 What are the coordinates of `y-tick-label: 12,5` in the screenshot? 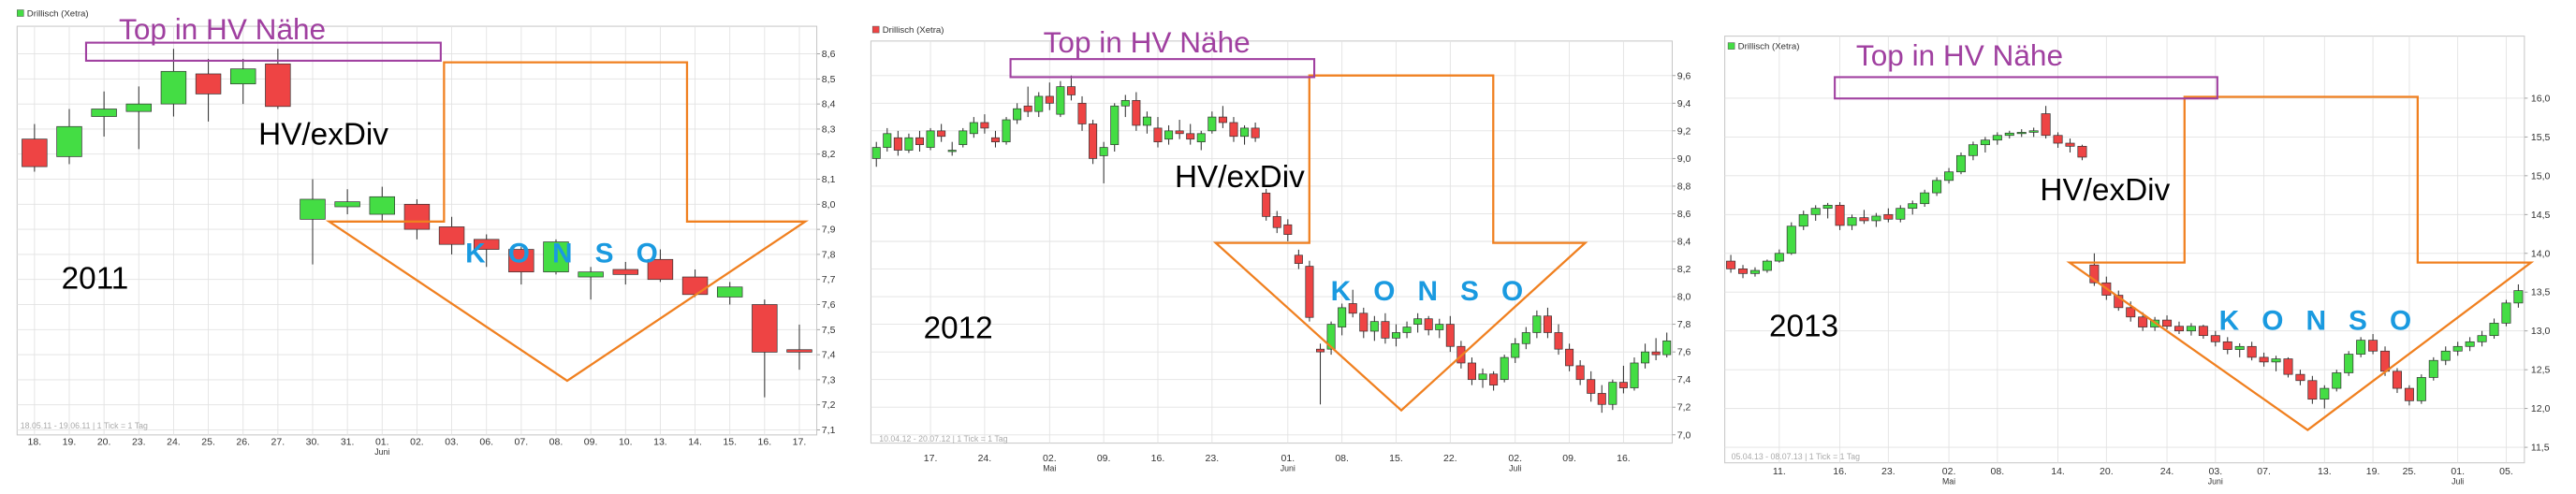 It's located at (2541, 371).